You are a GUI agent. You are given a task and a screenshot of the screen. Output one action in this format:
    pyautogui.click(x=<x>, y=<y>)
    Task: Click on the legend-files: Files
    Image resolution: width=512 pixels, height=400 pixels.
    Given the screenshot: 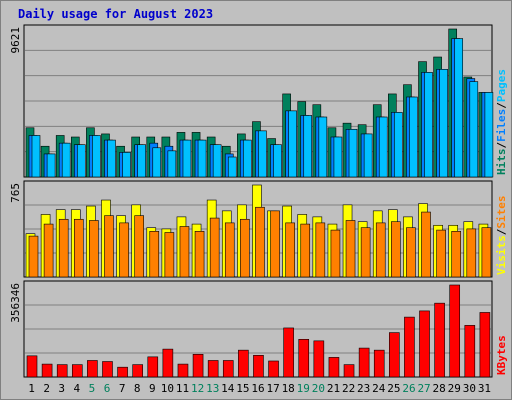 What is the action you would take?
    pyautogui.click(x=501, y=125)
    